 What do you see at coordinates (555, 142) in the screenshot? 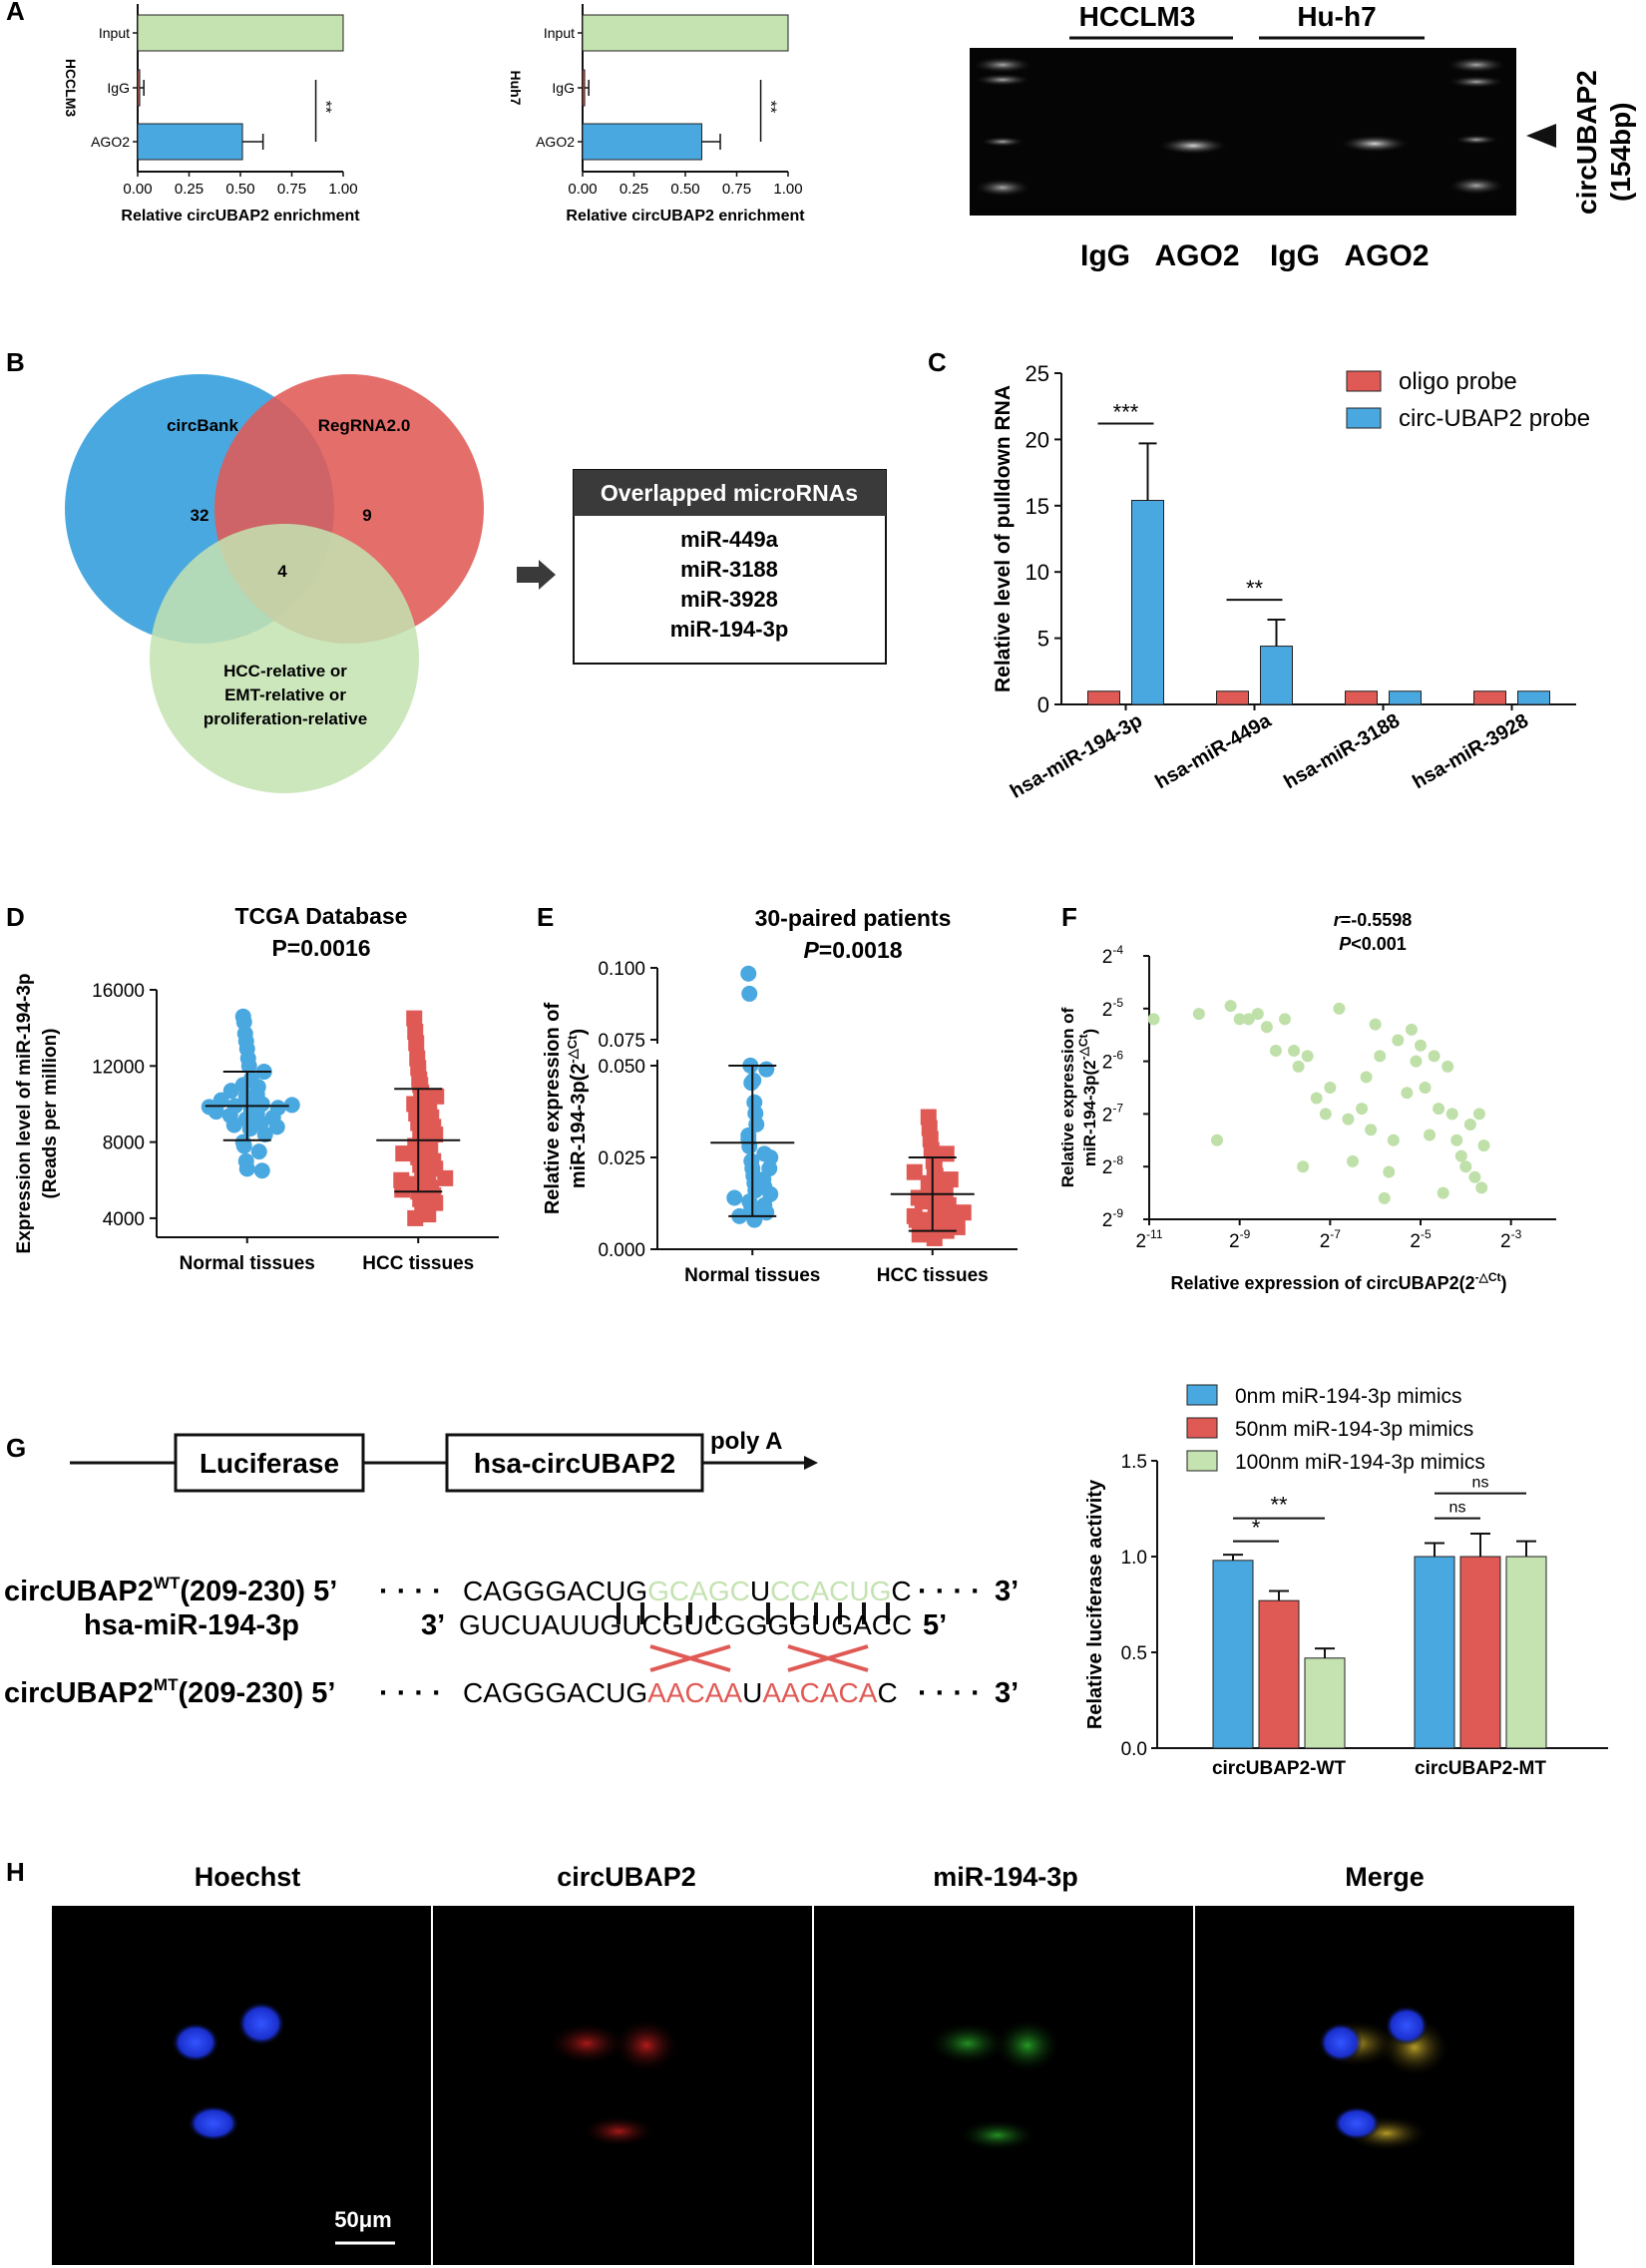
I see `category-label: AGO2` at bounding box center [555, 142].